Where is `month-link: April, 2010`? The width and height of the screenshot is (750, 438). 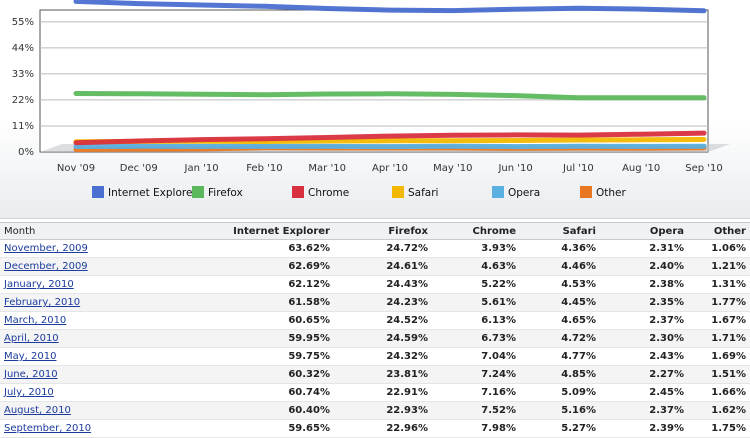 month-link: April, 2010 is located at coordinates (31, 338).